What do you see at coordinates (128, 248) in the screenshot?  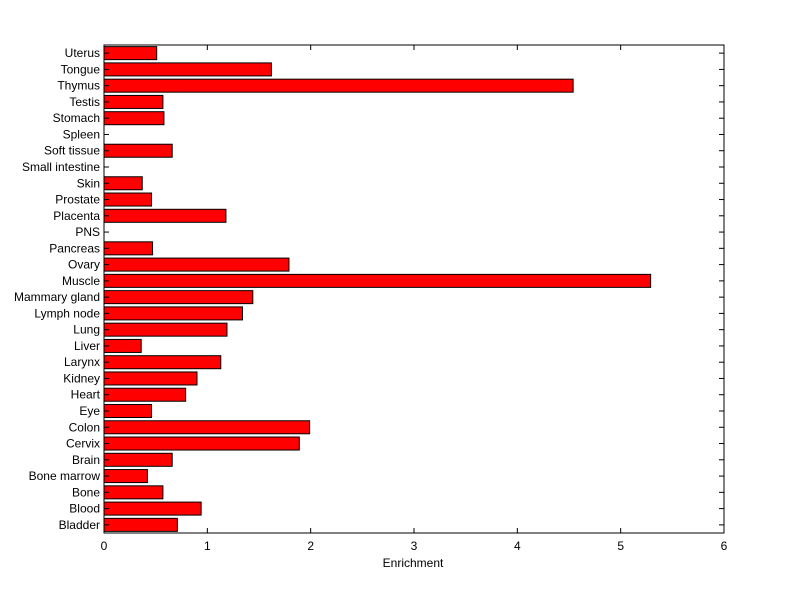 I see `bar-pancreas` at bounding box center [128, 248].